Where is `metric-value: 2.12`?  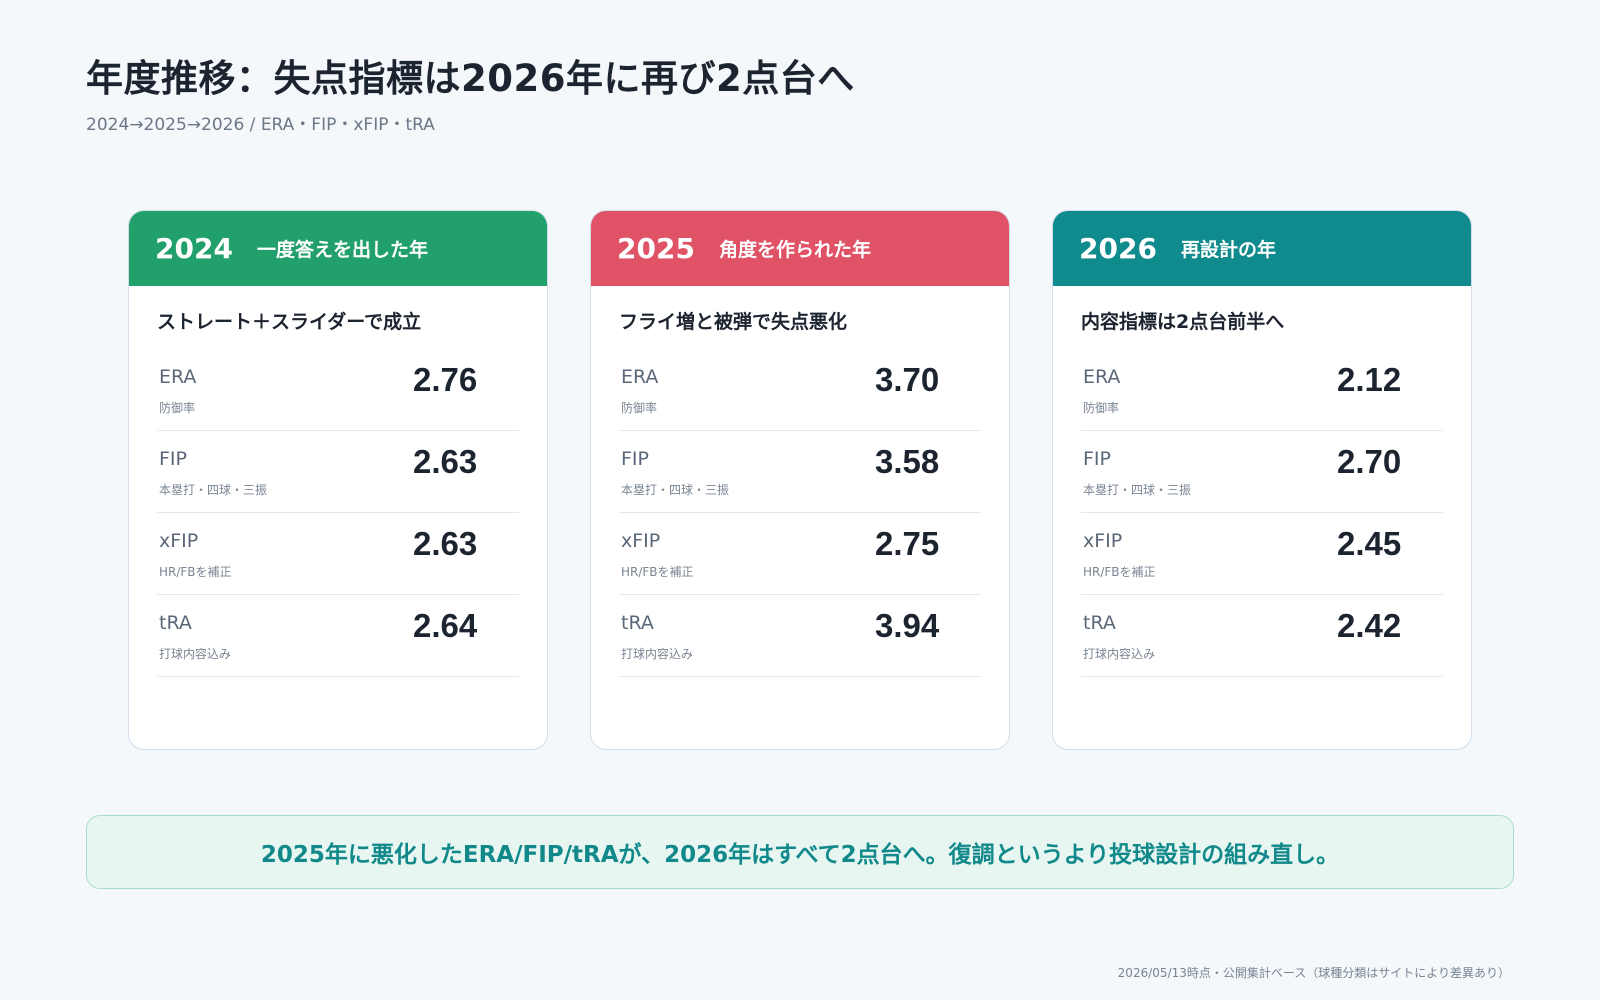
metric-value: 2.12 is located at coordinates (1369, 379).